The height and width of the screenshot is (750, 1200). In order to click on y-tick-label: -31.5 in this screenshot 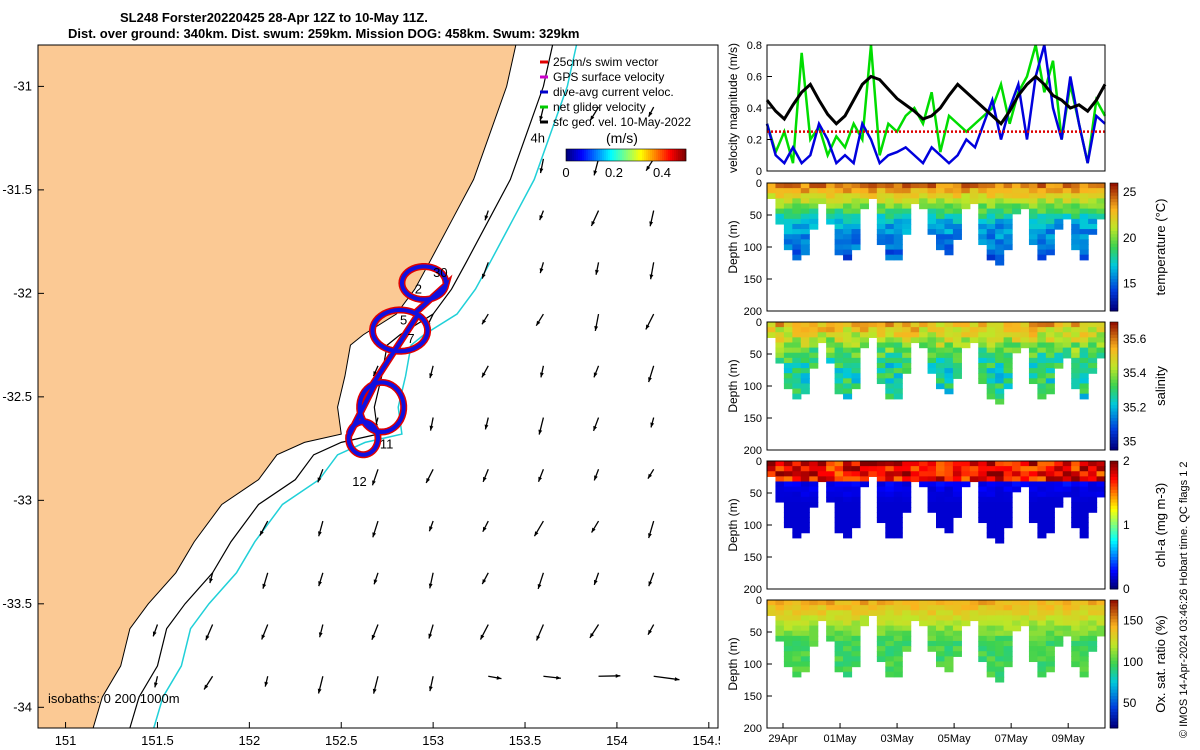, I will do `click(17, 189)`.